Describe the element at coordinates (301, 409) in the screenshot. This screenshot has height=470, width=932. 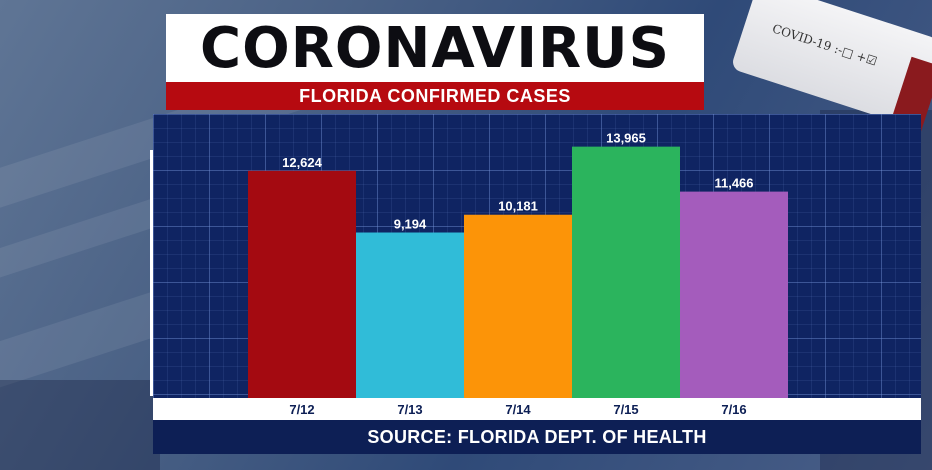
I see `x-tick-label: 7/12` at that location.